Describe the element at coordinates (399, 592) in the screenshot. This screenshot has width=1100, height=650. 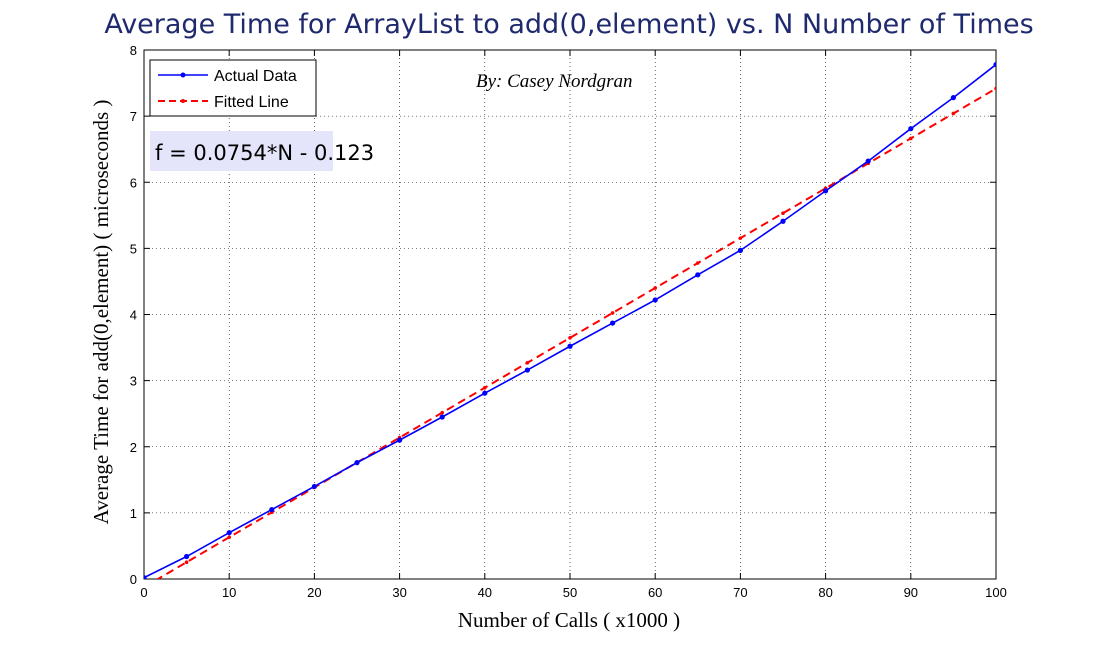
I see `x-tick-label: 30` at that location.